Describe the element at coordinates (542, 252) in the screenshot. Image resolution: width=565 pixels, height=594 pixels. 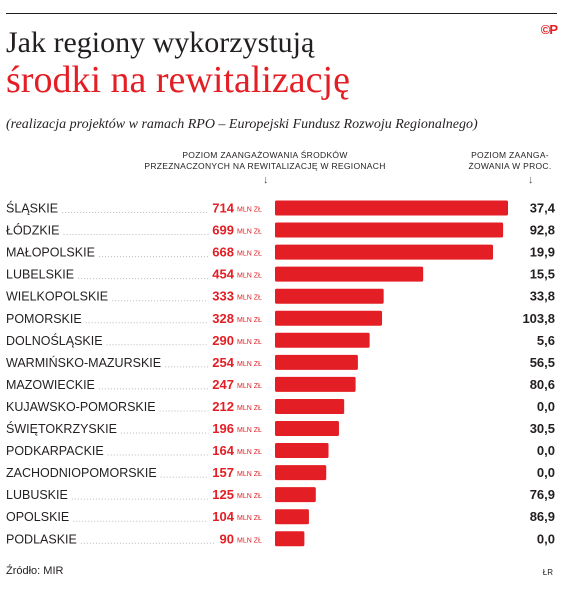
I see `percent-label: 19,9` at that location.